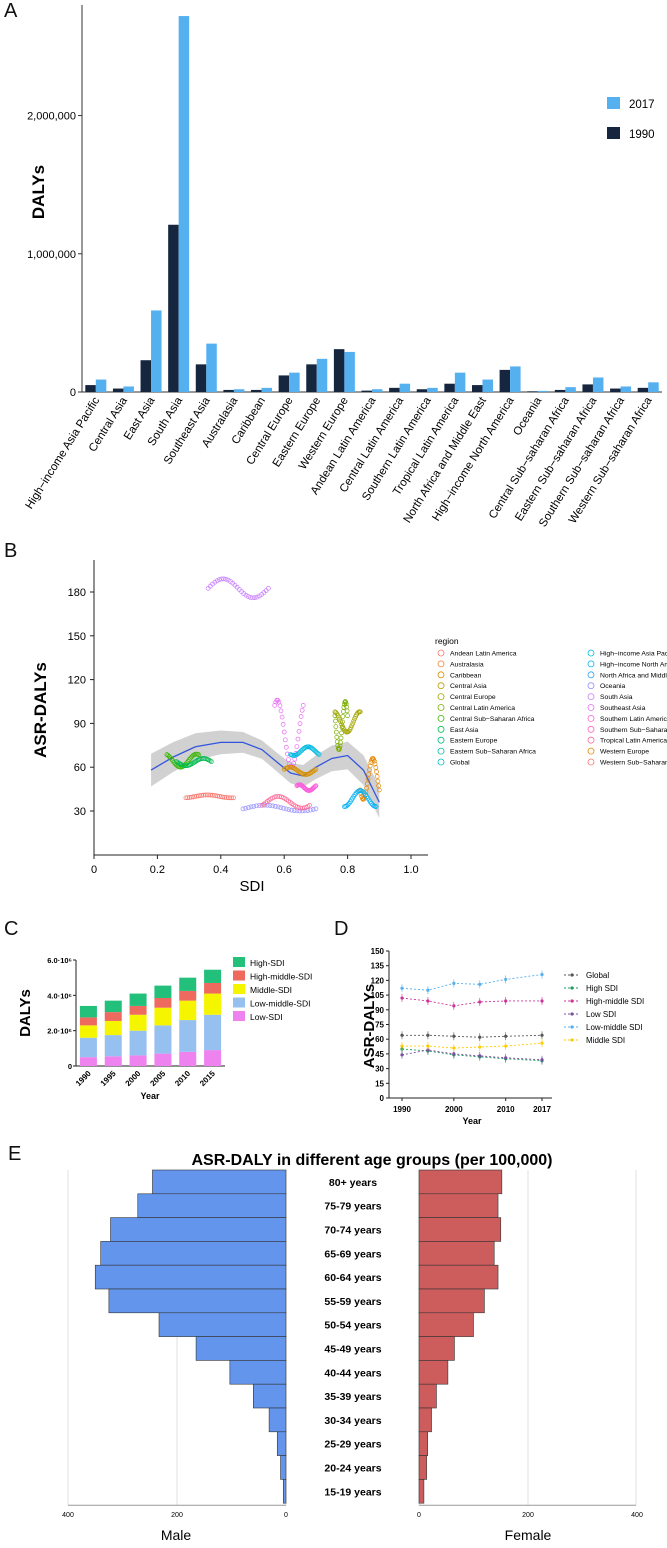 This screenshot has height=1548, width=667. Describe the element at coordinates (352, 1326) in the screenshot. I see `age-group-label: 50-54 years` at that location.